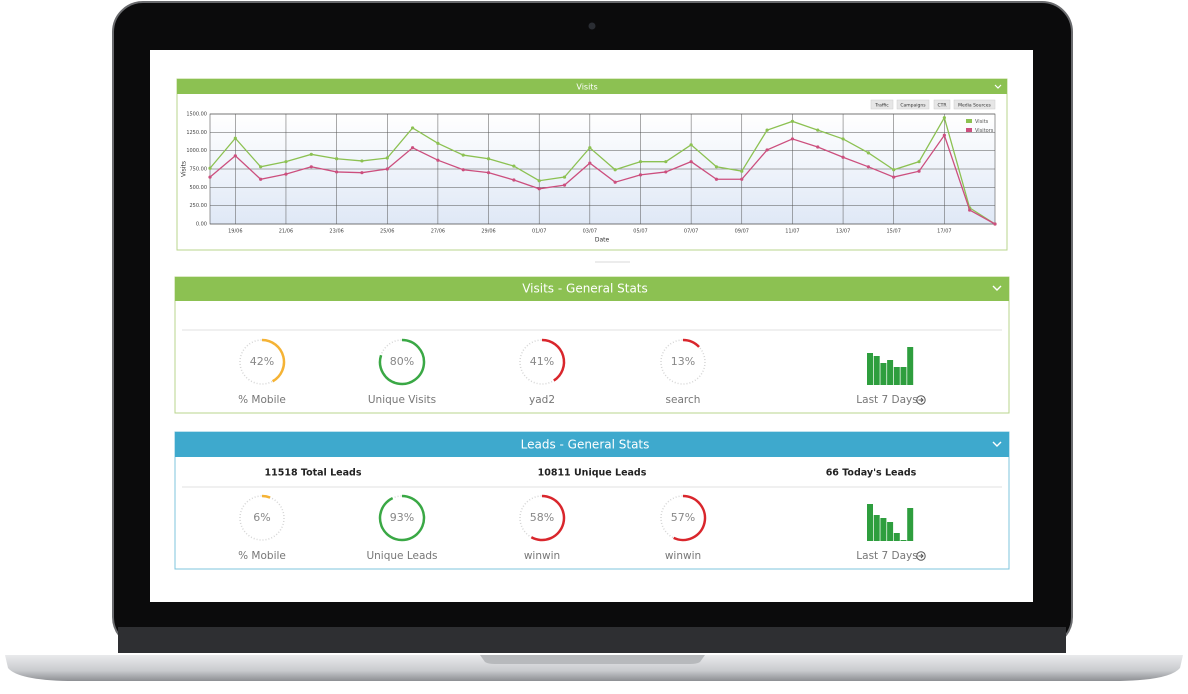  I want to click on y-axis-title: Visits, so click(184, 169).